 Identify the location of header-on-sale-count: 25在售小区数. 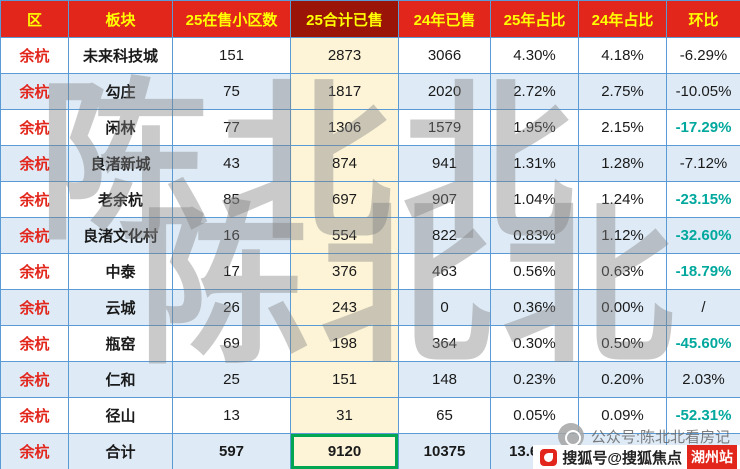
(231, 19).